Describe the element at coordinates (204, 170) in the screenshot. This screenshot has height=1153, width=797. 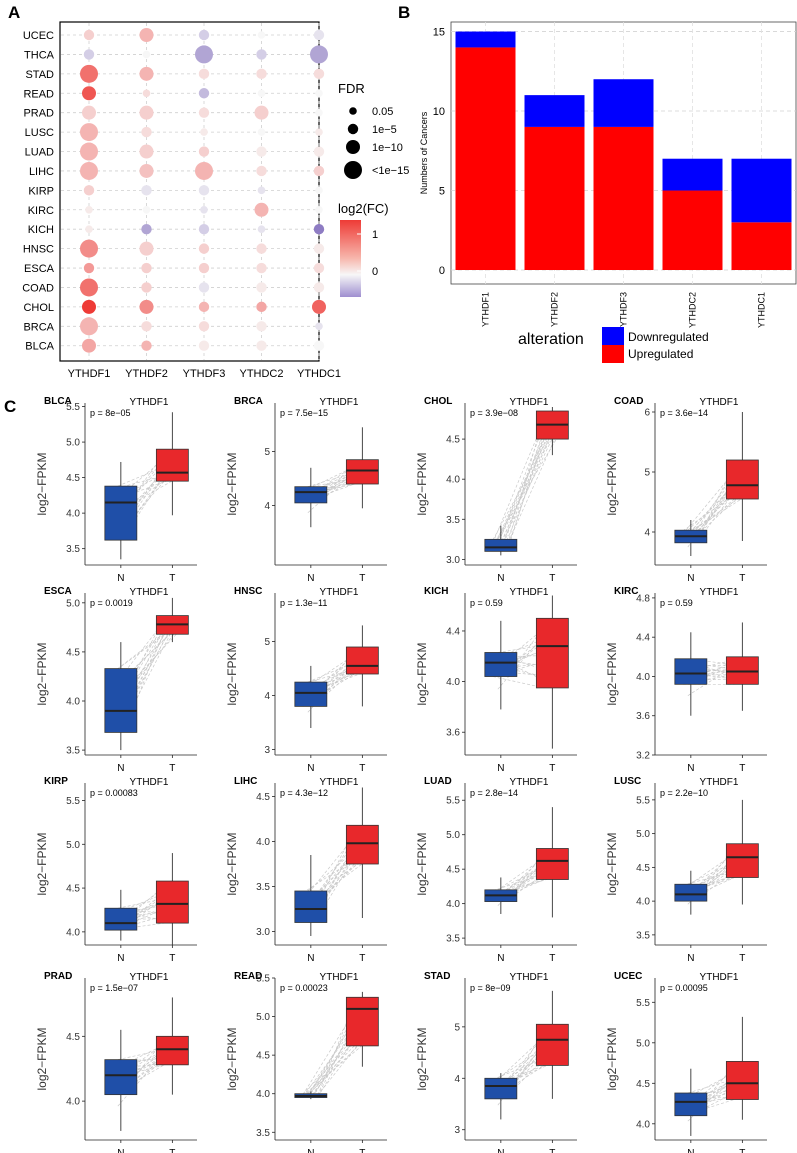
I see `dot-LIHC-YTHDF3` at that location.